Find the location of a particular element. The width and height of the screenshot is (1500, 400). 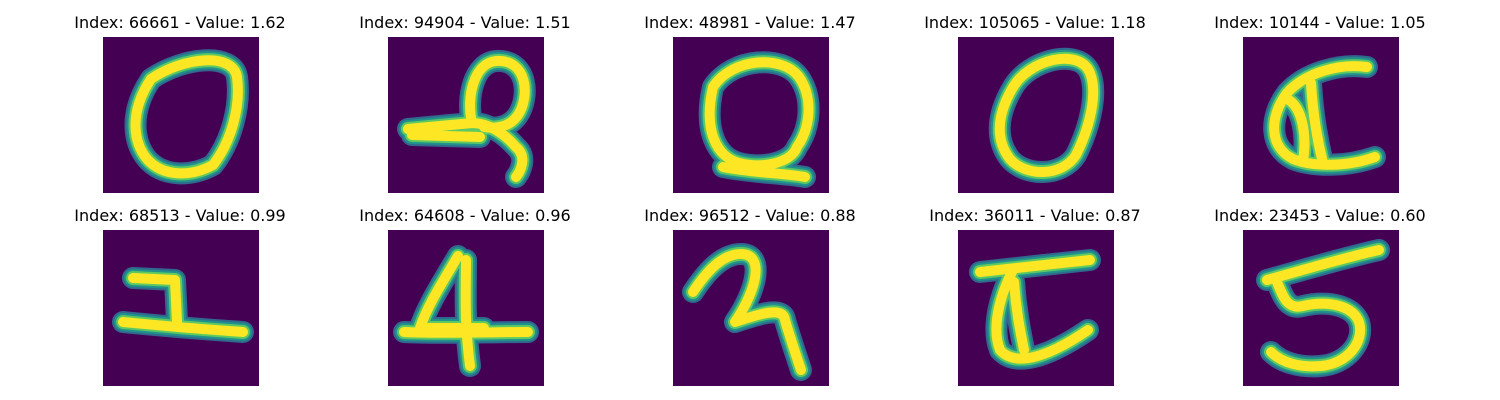

panel-9: Index: 36011 - Value: 0.87 is located at coordinates (1035, 293).